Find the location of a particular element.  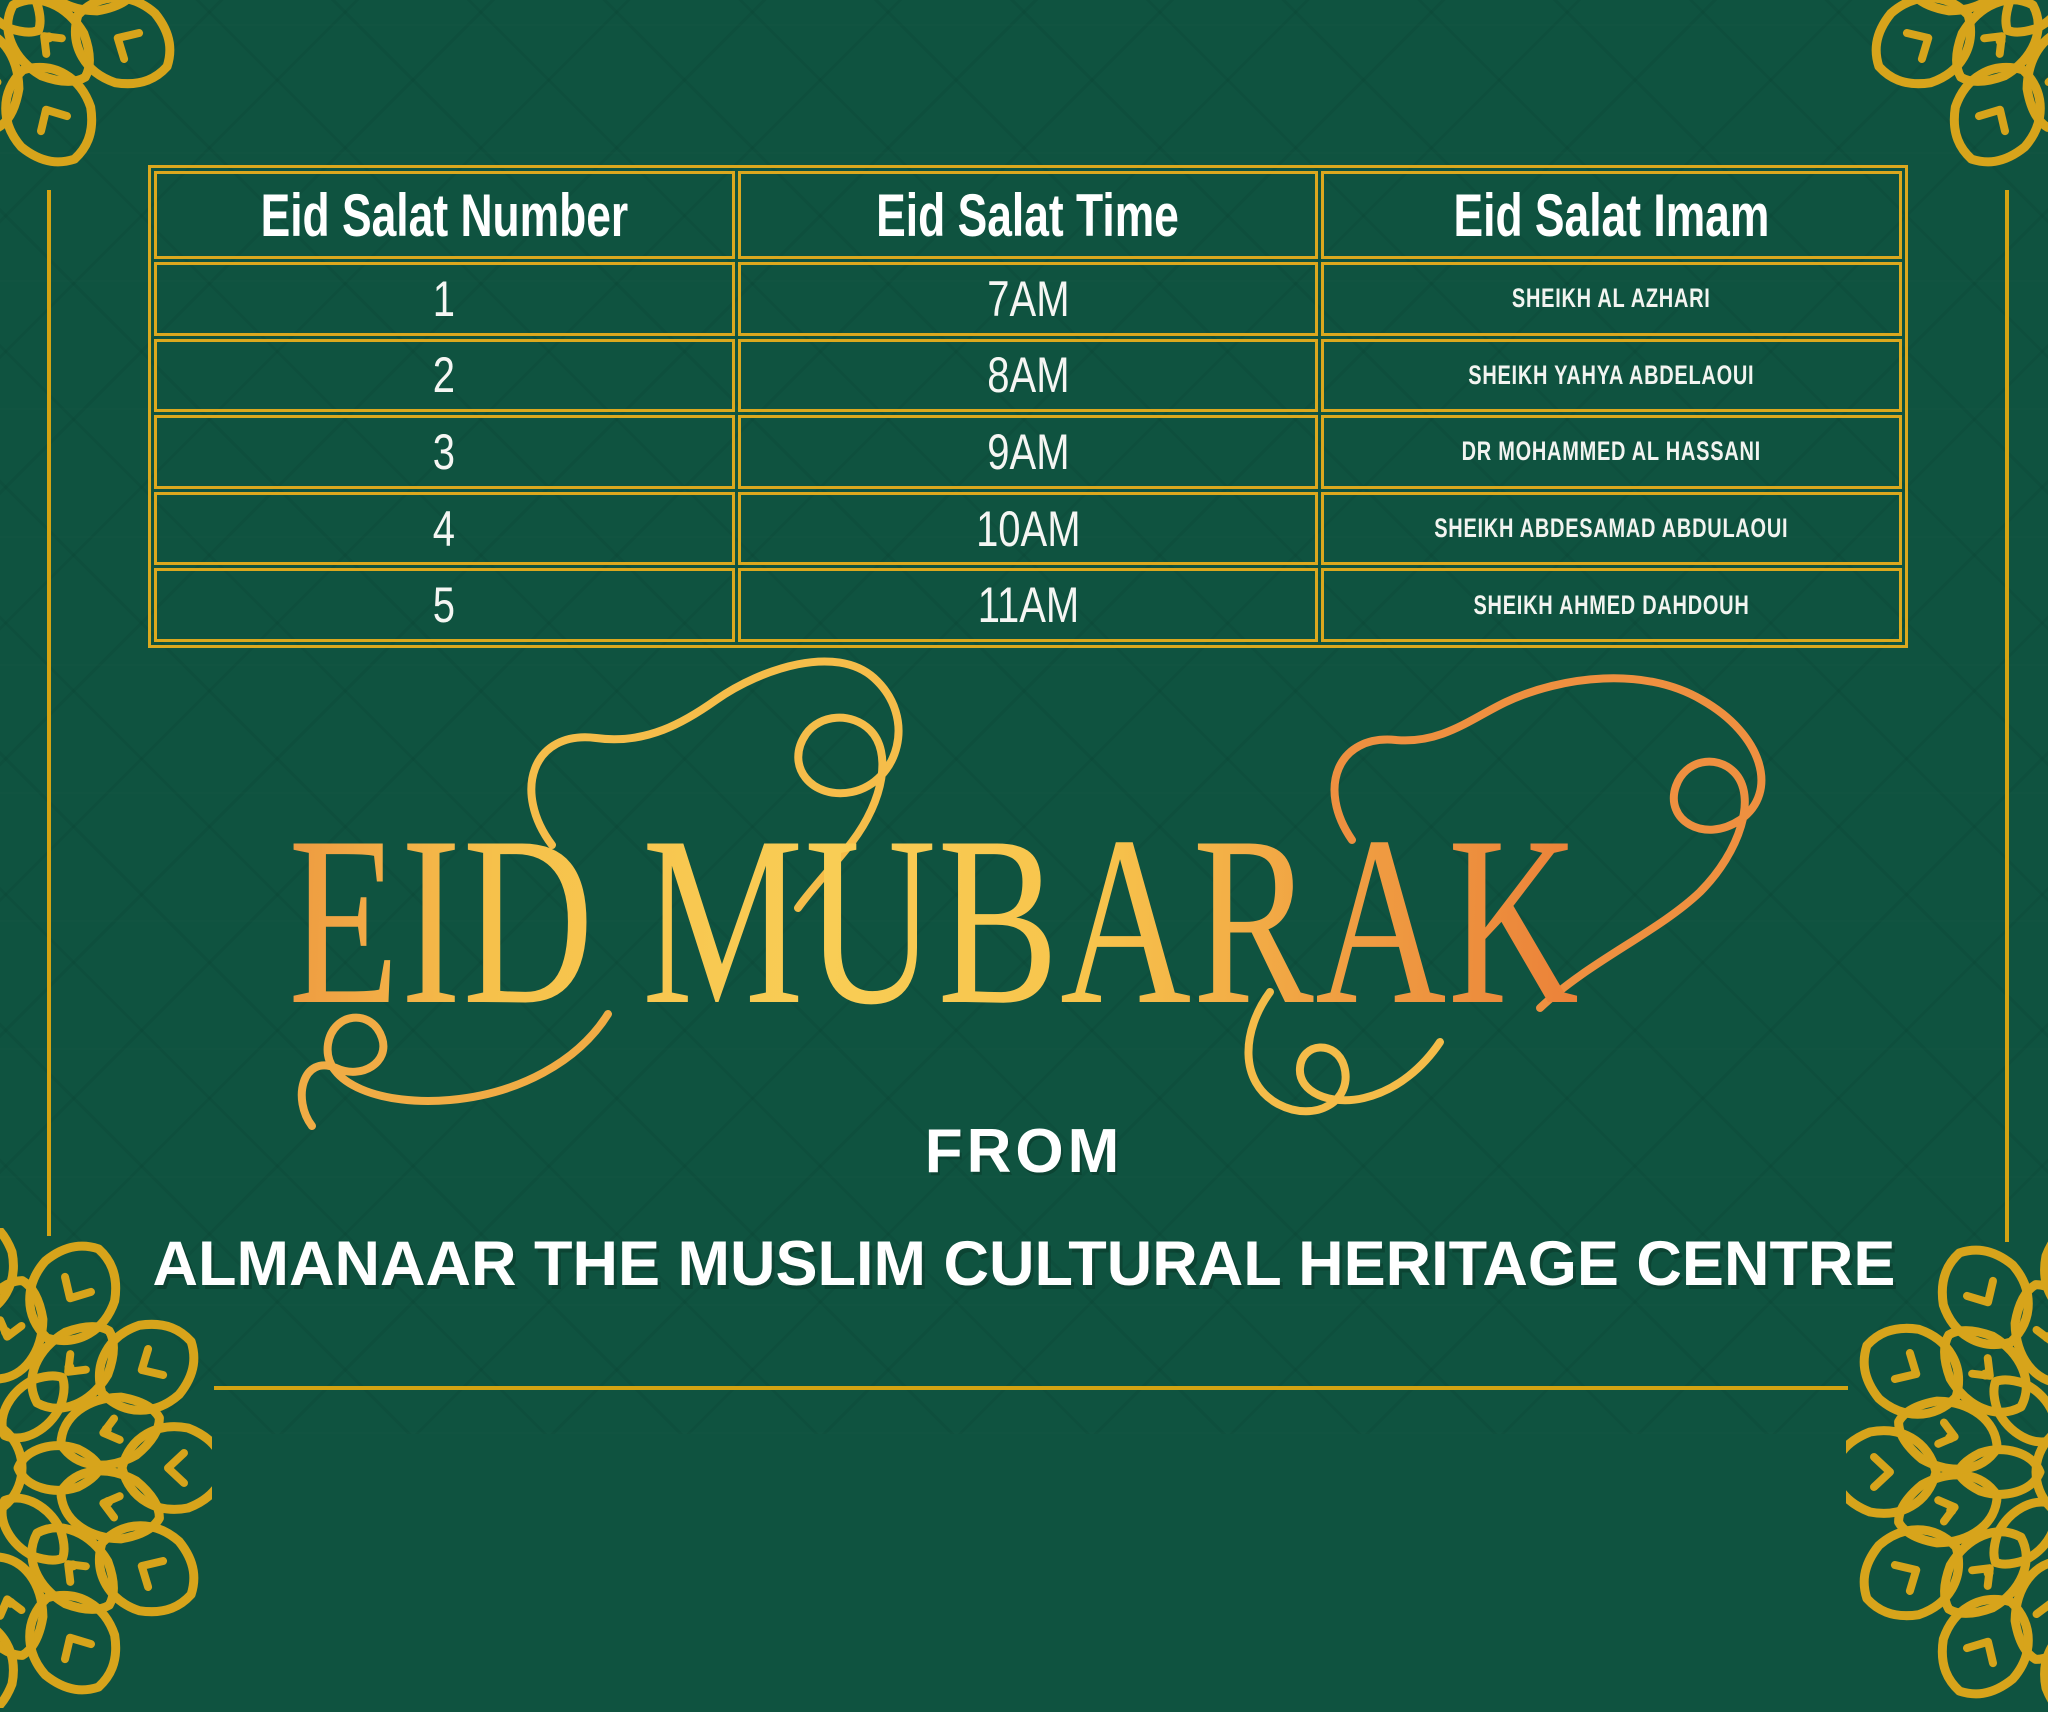

column-header-number-label: Eid Salat Number is located at coordinates (444, 215).